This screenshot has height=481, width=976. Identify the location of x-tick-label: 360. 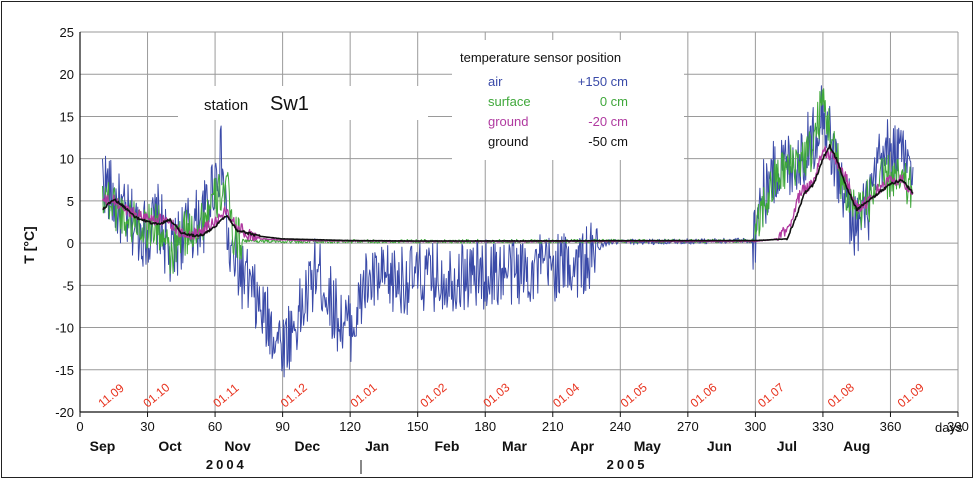
(891, 426).